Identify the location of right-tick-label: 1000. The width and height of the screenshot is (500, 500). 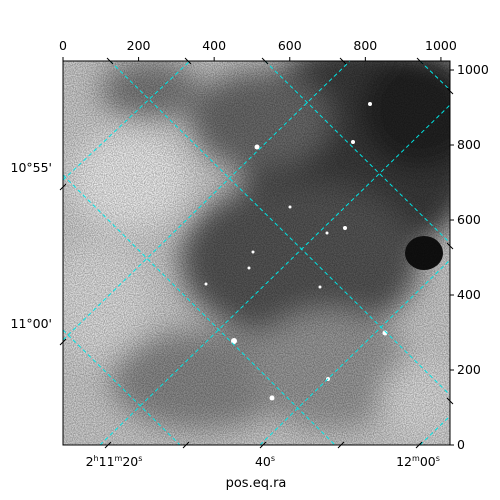
(473, 69).